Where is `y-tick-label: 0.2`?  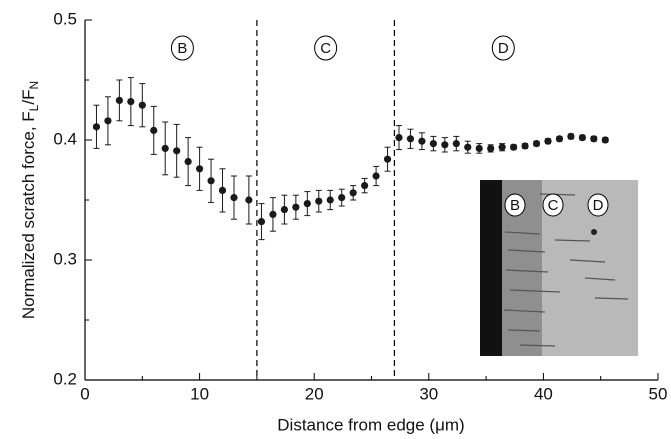 y-tick-label: 0.2 is located at coordinates (65, 378).